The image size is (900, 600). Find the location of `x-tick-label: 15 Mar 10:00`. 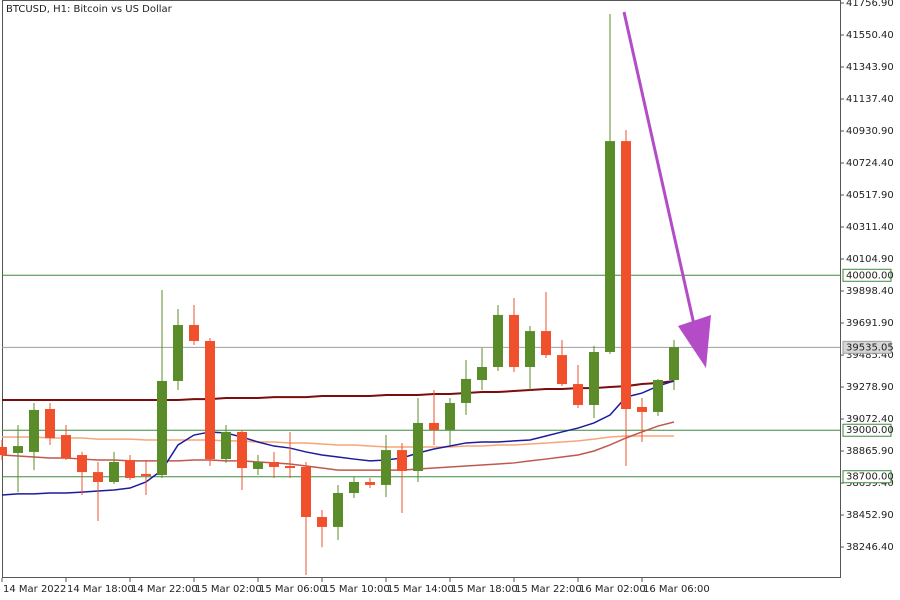

x-tick-label: 15 Mar 10:00 is located at coordinates (356, 589).